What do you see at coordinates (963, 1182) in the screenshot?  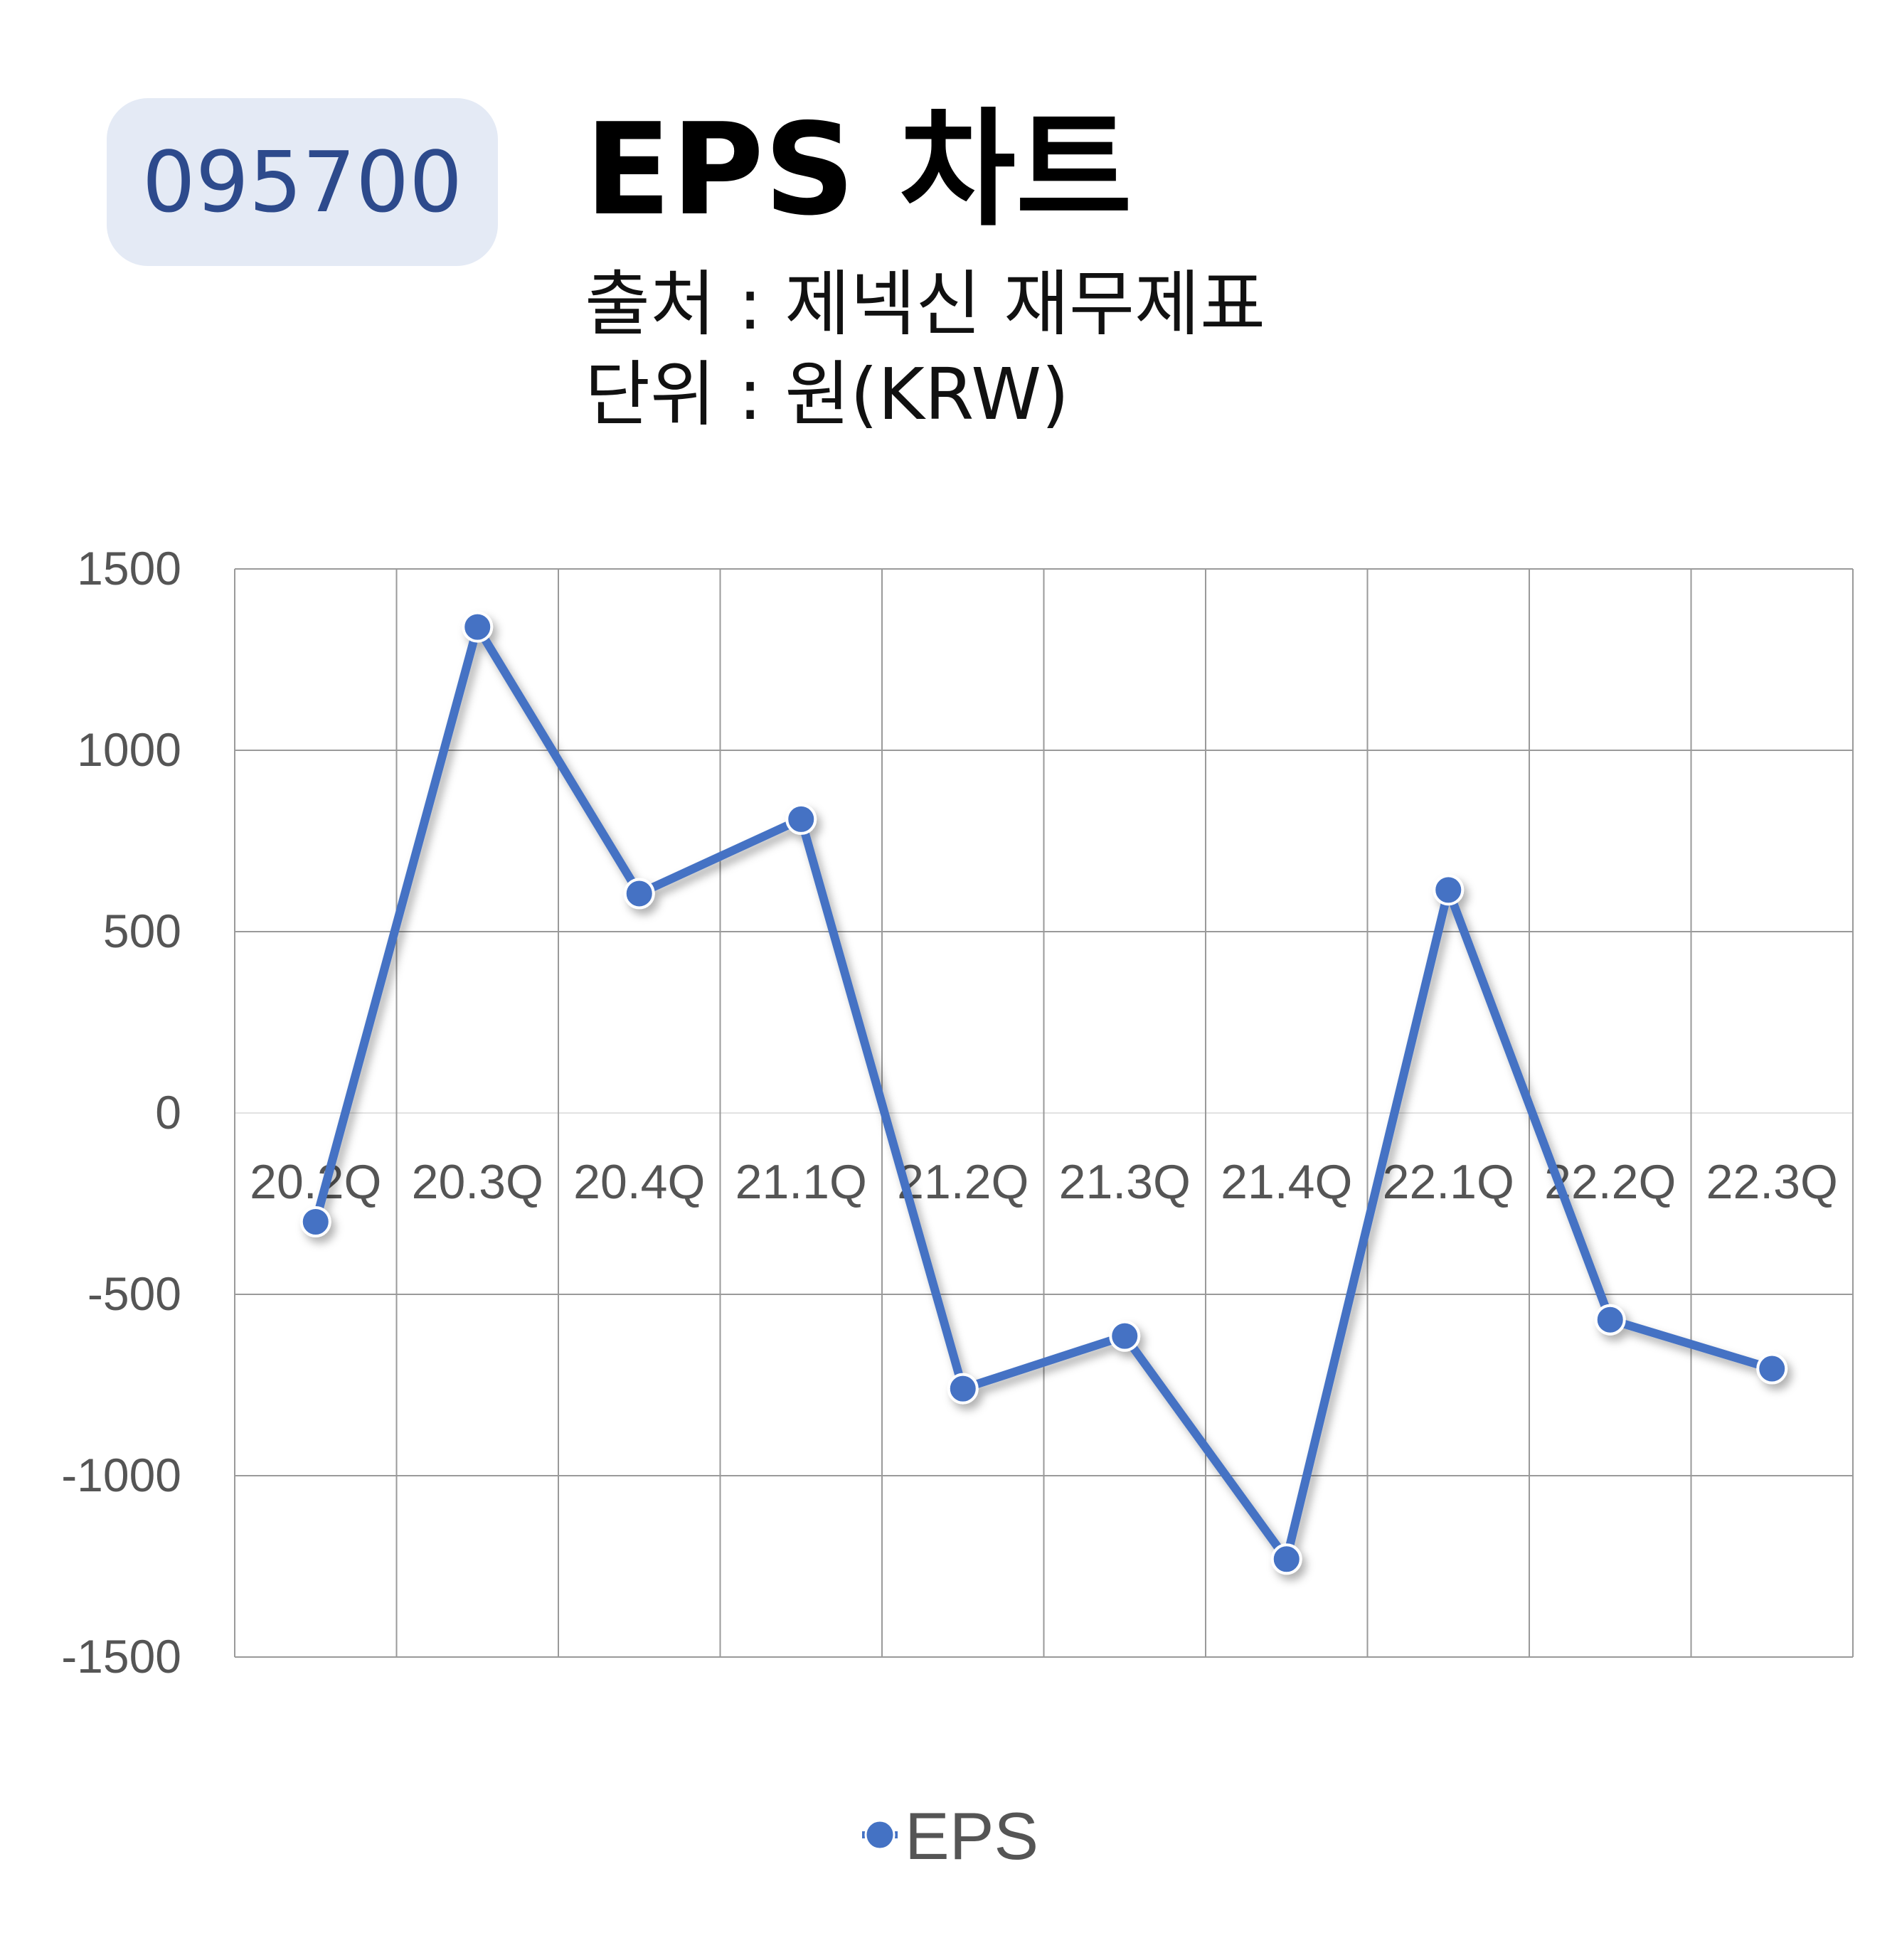 I see `x-category-label: 21.2Q` at bounding box center [963, 1182].